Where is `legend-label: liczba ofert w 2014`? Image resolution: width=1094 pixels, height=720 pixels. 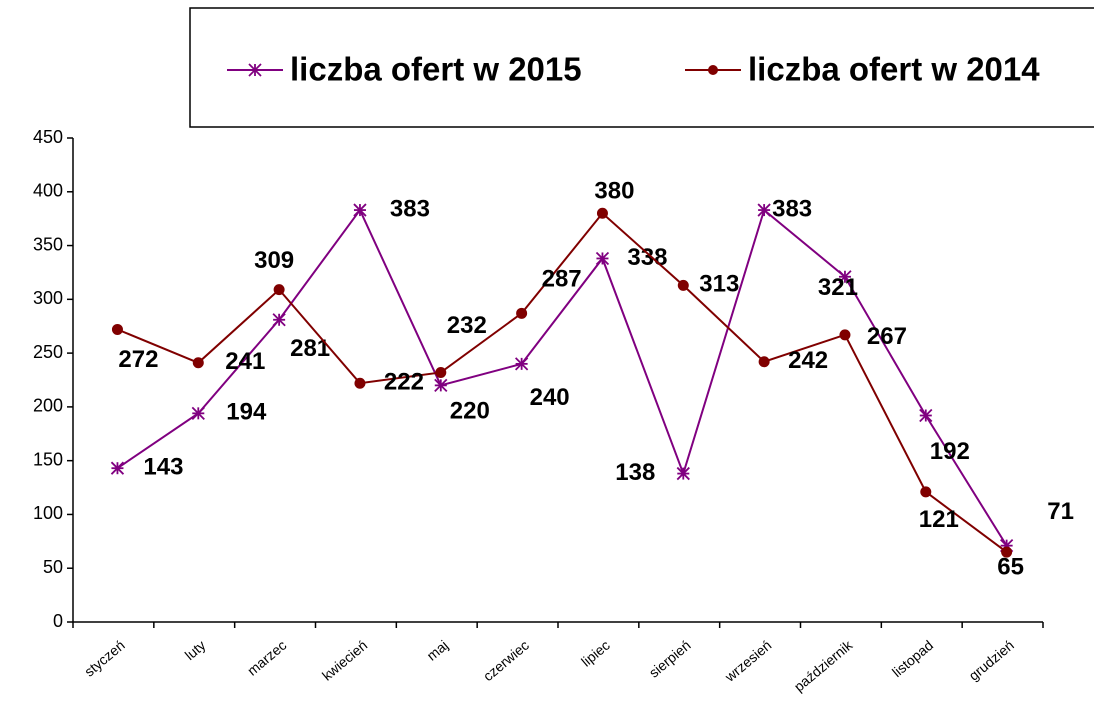
legend-label: liczba ofert w 2014 is located at coordinates (894, 69).